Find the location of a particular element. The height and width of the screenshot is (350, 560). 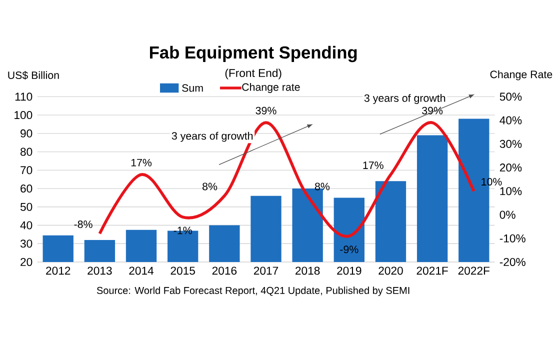

x-tick-label: 2018 is located at coordinates (308, 270).